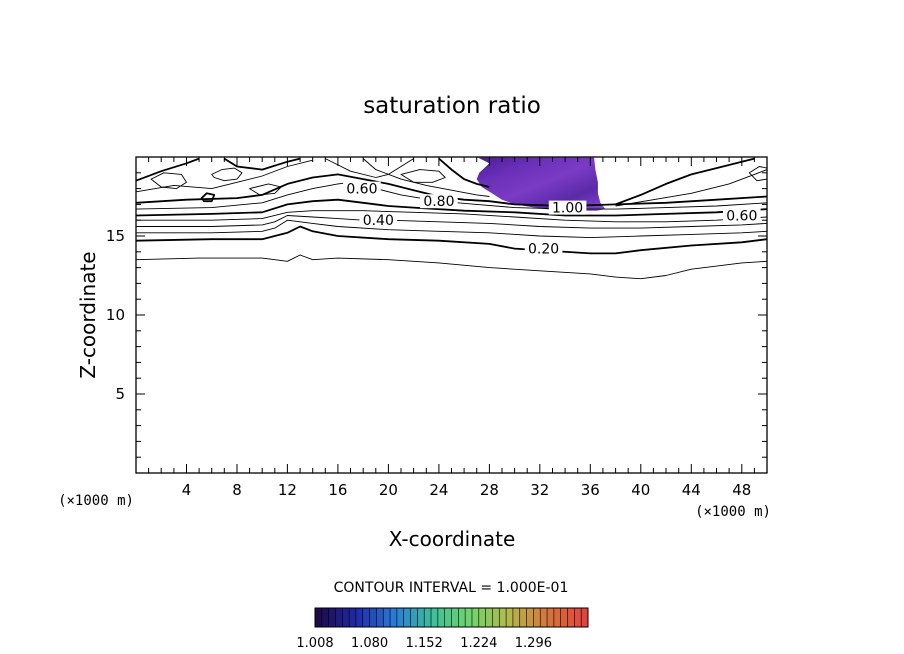  What do you see at coordinates (467, 490) in the screenshot?
I see `x-tick-labels: 4 8 12 16 20 24 28 32 36 40 44 48` at bounding box center [467, 490].